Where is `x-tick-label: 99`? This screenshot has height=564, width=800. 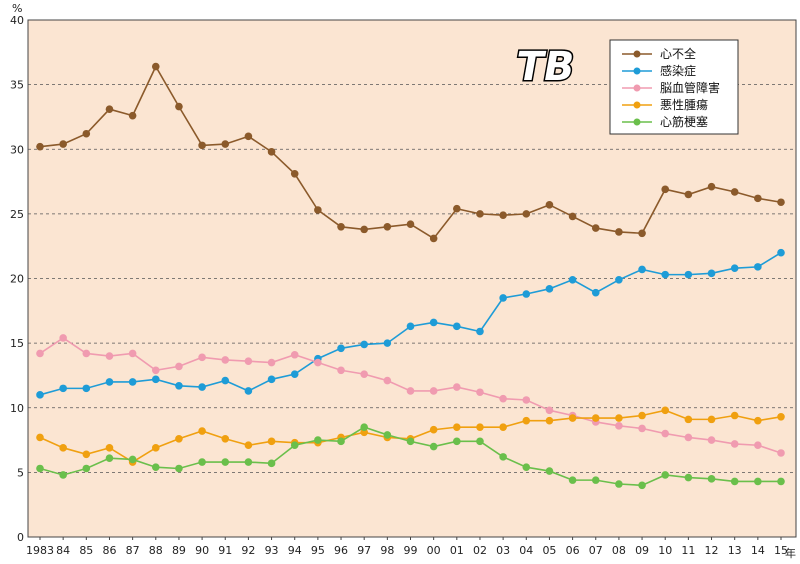
x-tick-label: 99 is located at coordinates (411, 550).